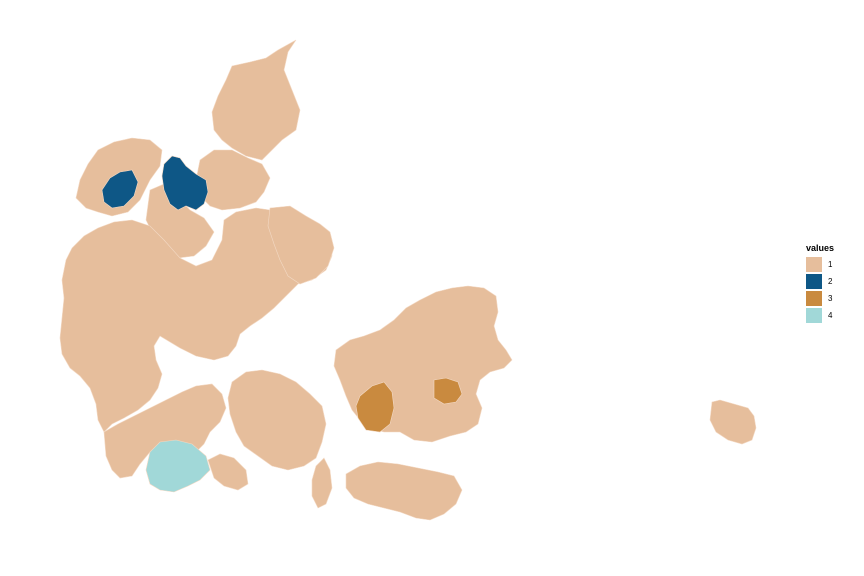  I want to click on region-south-jutland, so click(165, 431).